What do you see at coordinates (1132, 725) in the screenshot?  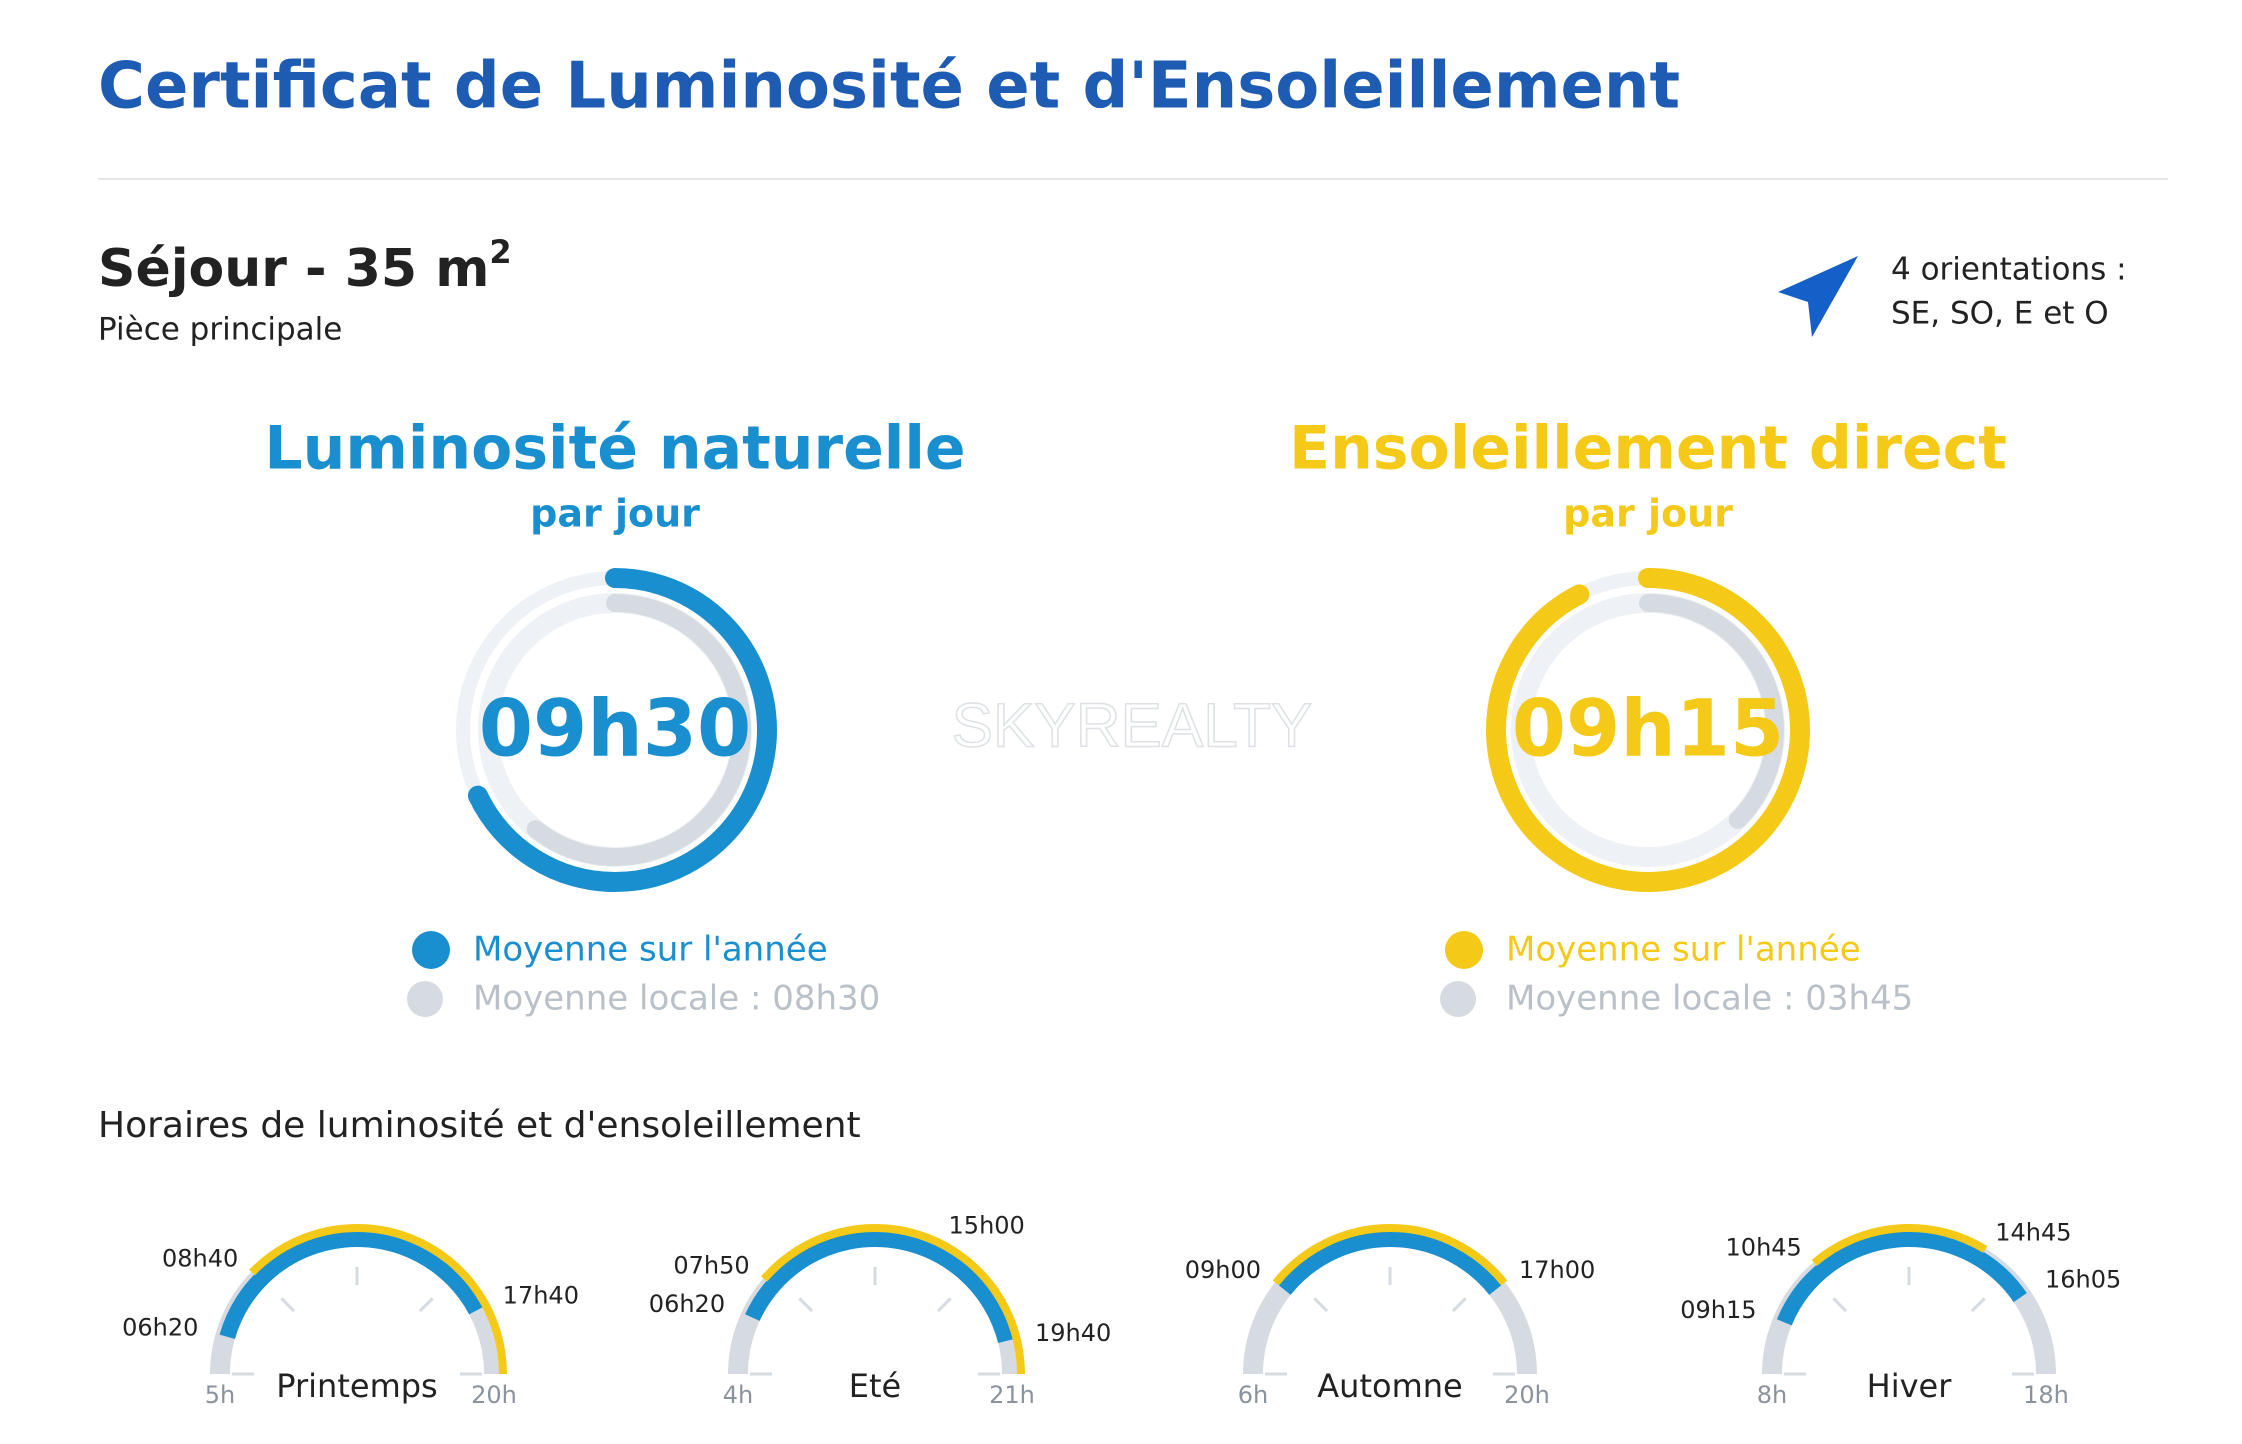 I see `watermark: SKYREALTY` at bounding box center [1132, 725].